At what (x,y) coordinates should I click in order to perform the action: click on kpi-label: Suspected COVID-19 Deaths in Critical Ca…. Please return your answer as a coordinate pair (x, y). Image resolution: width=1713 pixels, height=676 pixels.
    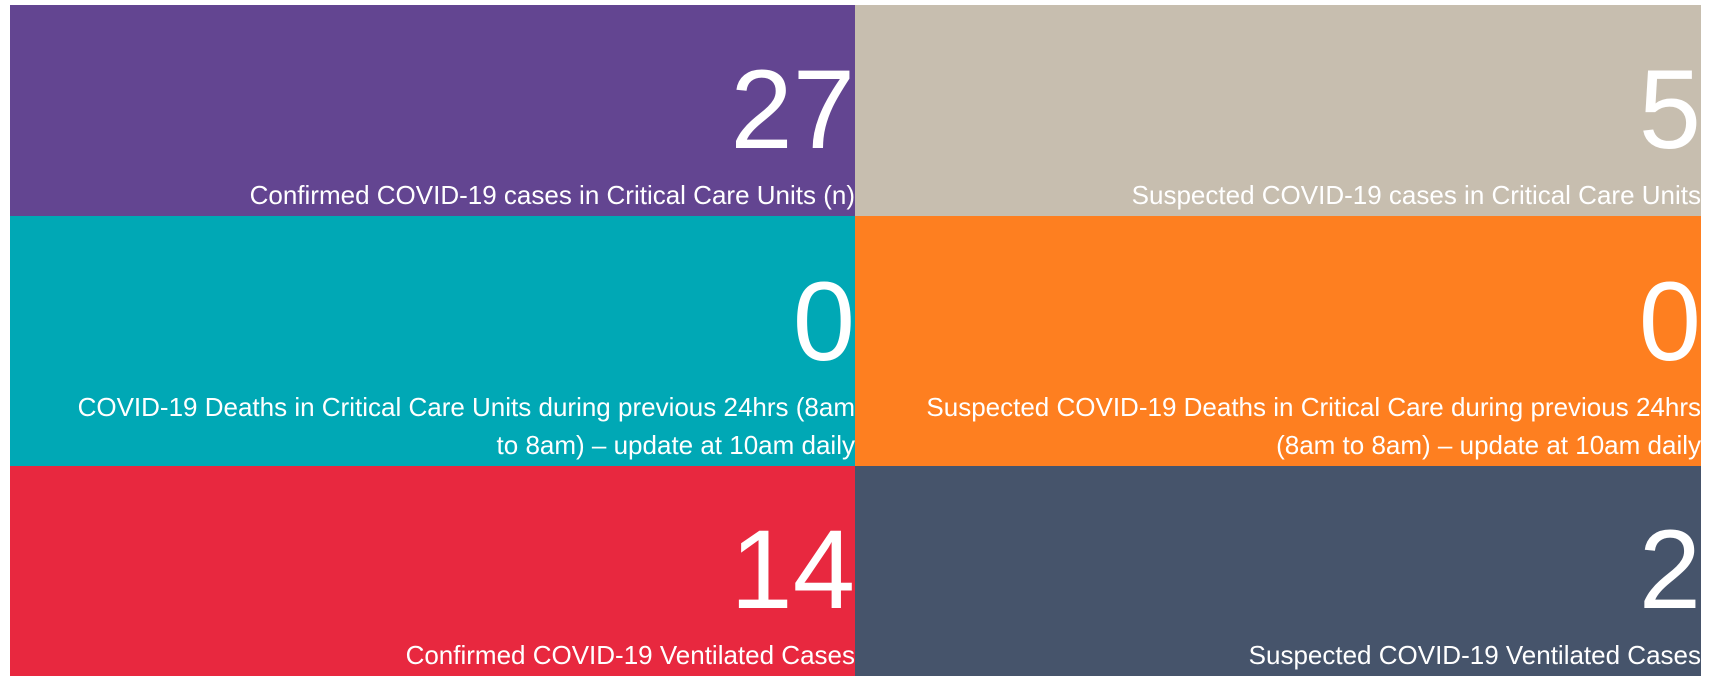
    Looking at the image, I should click on (1313, 426).